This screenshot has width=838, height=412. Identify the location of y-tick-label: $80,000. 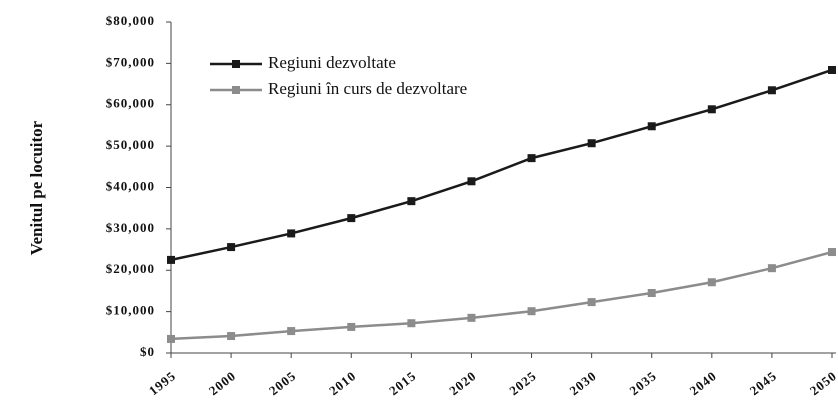
(130, 20).